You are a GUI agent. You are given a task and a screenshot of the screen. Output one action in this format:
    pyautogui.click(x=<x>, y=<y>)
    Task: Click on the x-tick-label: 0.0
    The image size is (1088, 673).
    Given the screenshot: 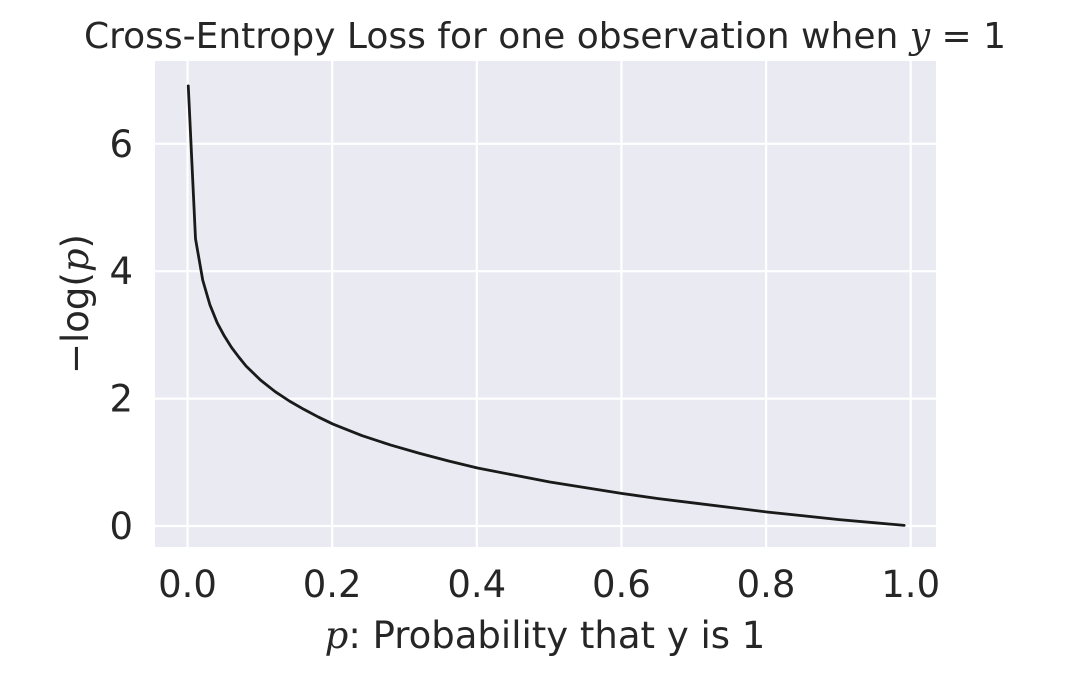 What is the action you would take?
    pyautogui.click(x=187, y=584)
    